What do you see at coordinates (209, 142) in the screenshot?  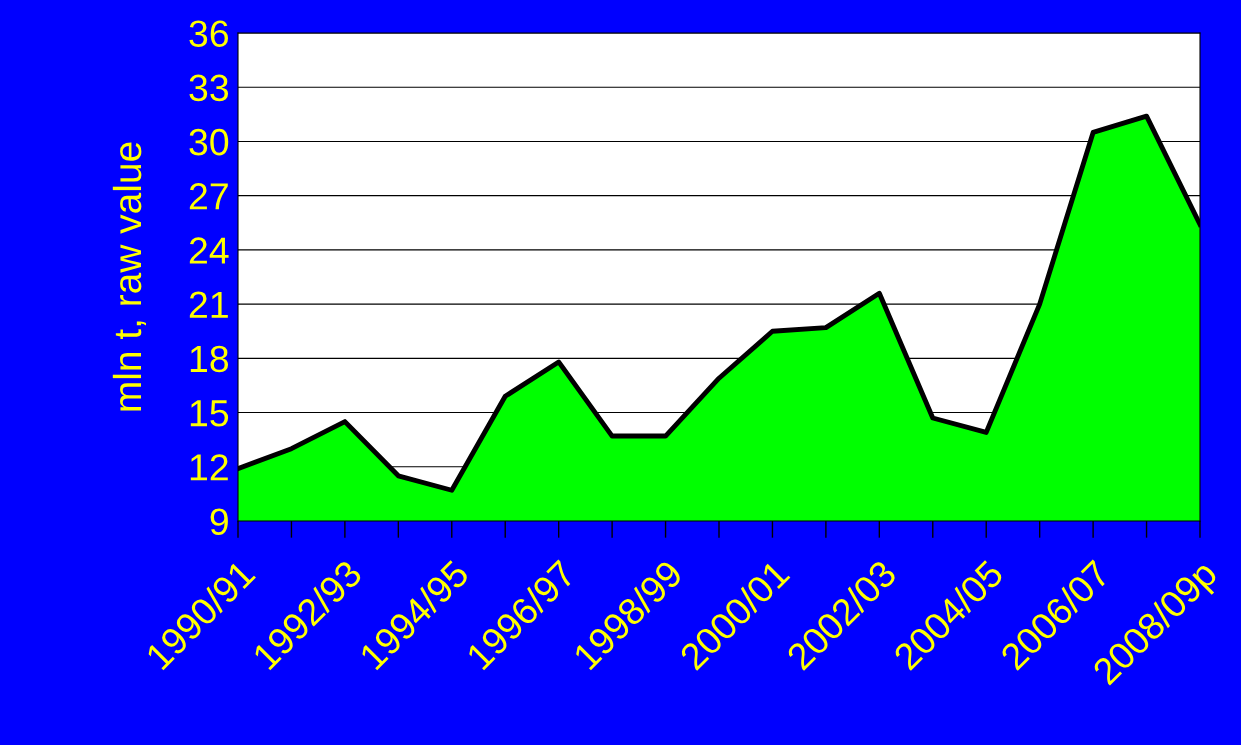 I see `y-tick-label: 30` at bounding box center [209, 142].